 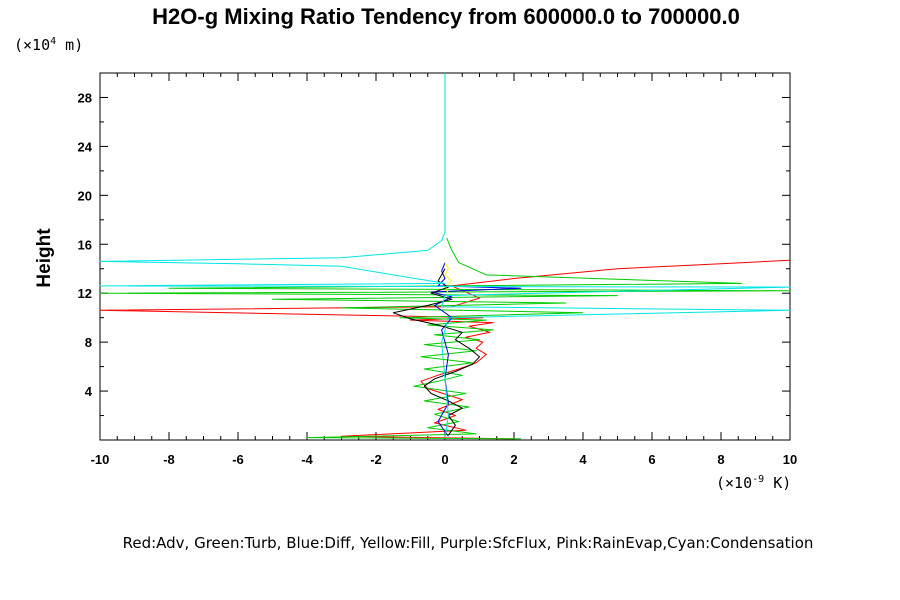 I want to click on x-tick-label: -4, so click(x=307, y=459).